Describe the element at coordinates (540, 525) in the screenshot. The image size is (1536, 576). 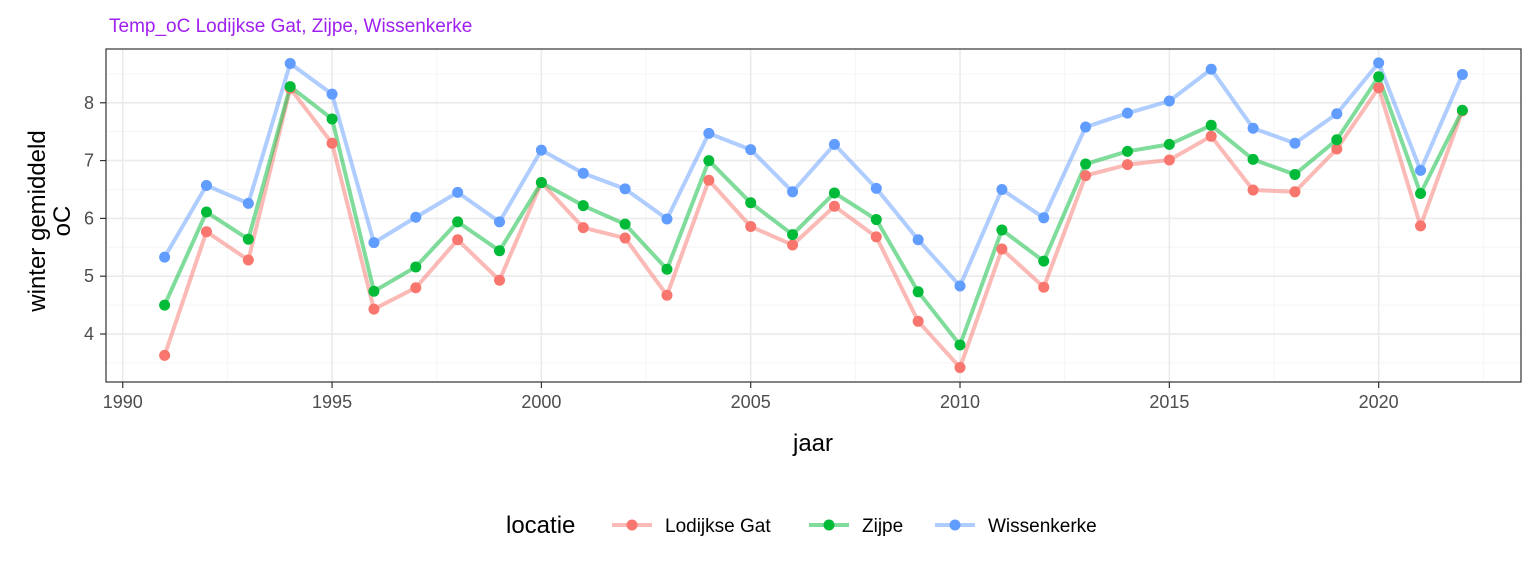
I see `legend-title: locatie` at that location.